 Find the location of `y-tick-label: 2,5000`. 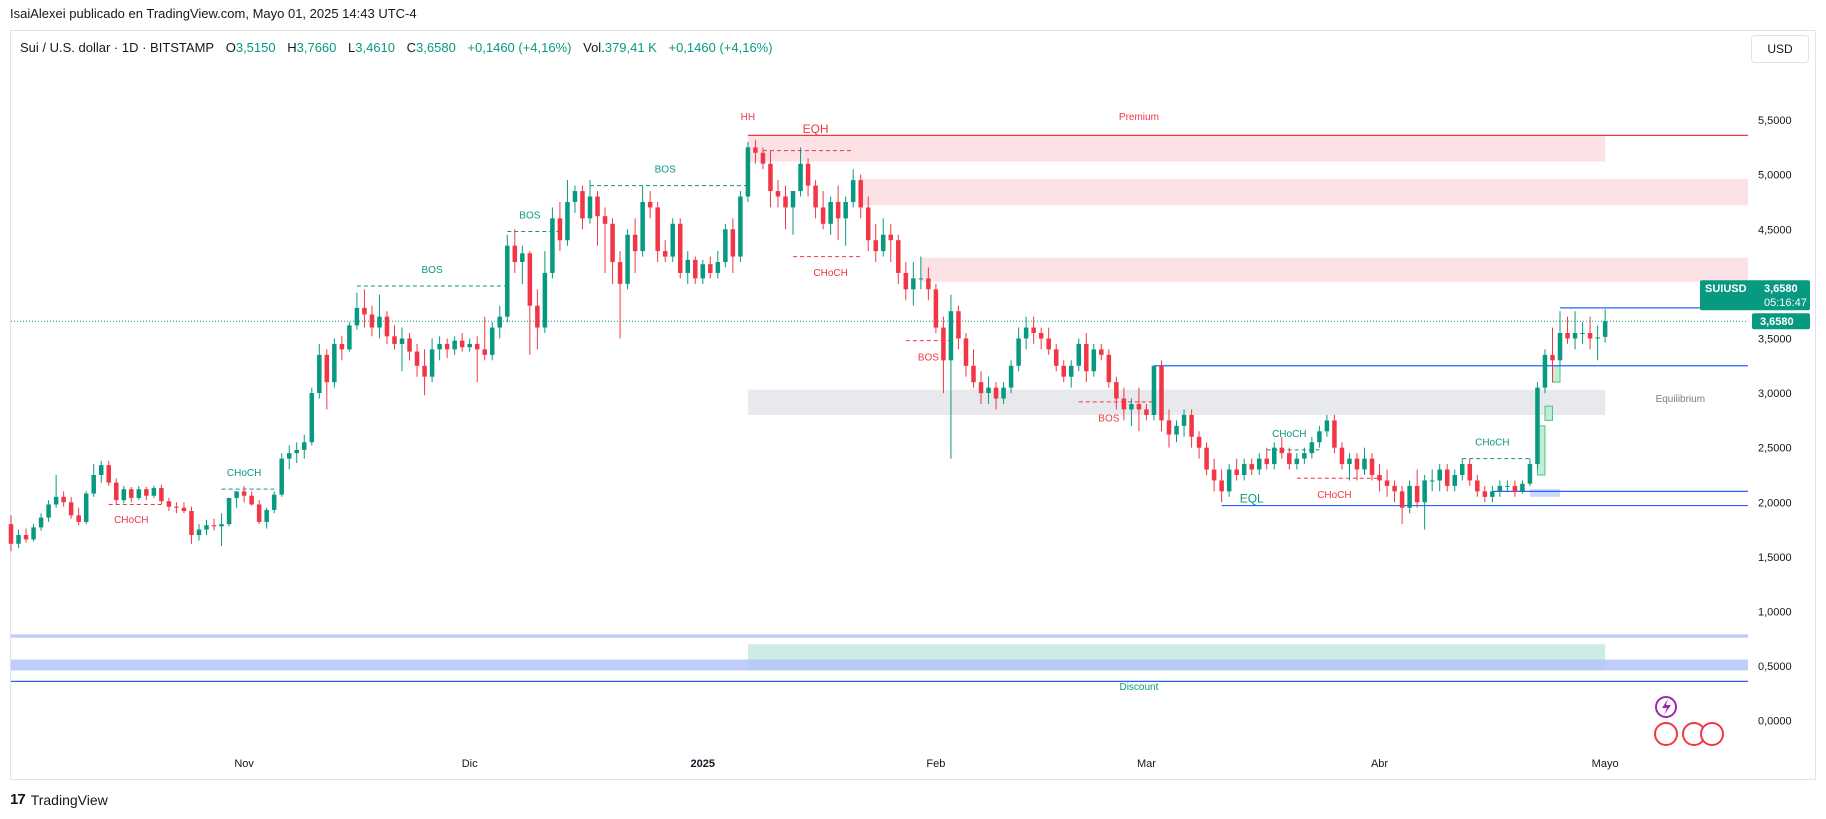

y-tick-label: 2,5000 is located at coordinates (1775, 449).